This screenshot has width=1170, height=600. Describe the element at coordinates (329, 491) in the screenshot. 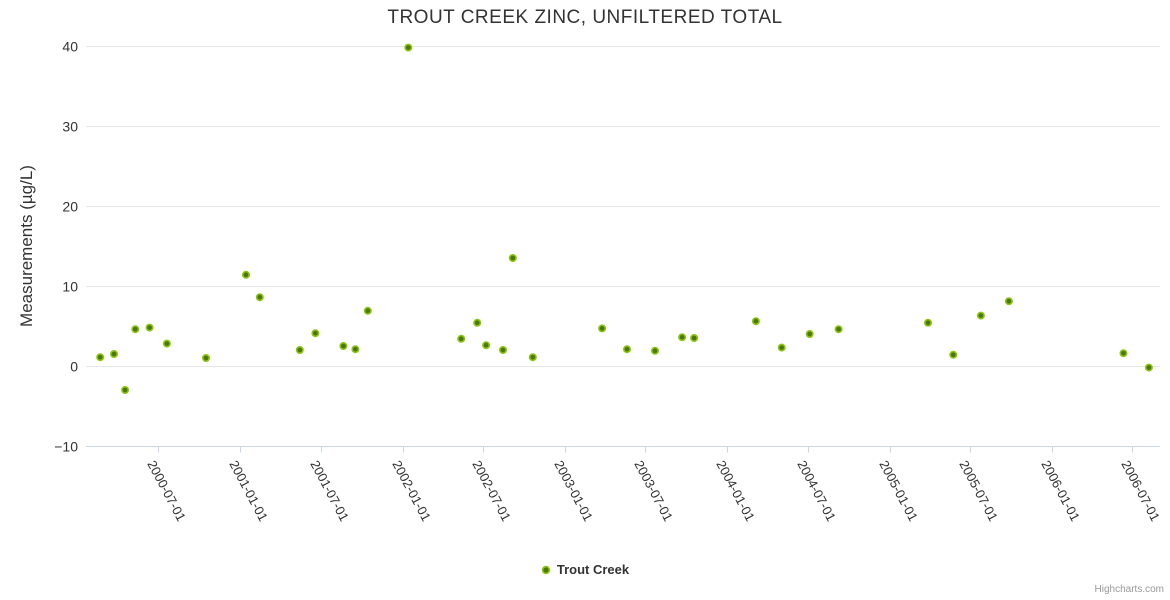

I see `x-tick-label: 2001-07-01` at that location.